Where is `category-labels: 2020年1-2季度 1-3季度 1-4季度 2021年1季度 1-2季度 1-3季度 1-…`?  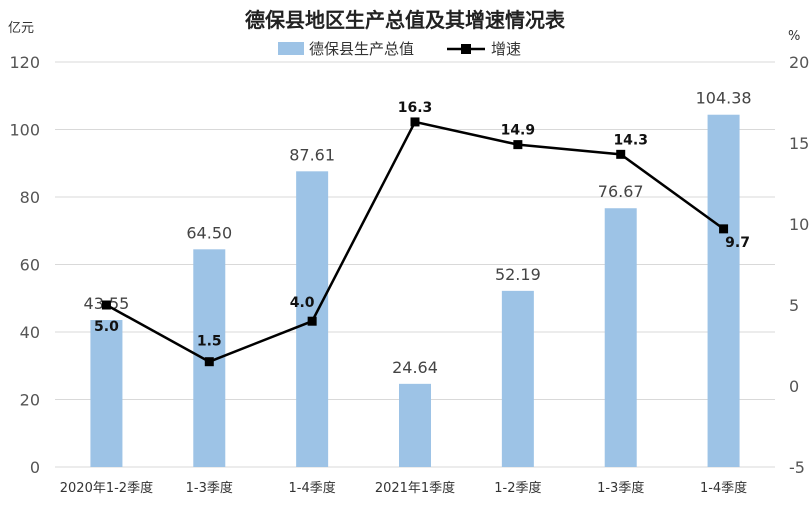 category-labels: 2020年1-2季度 1-3季度 1-4季度 2021年1季度 1-2季度 1-3季度 1-… is located at coordinates (403, 488).